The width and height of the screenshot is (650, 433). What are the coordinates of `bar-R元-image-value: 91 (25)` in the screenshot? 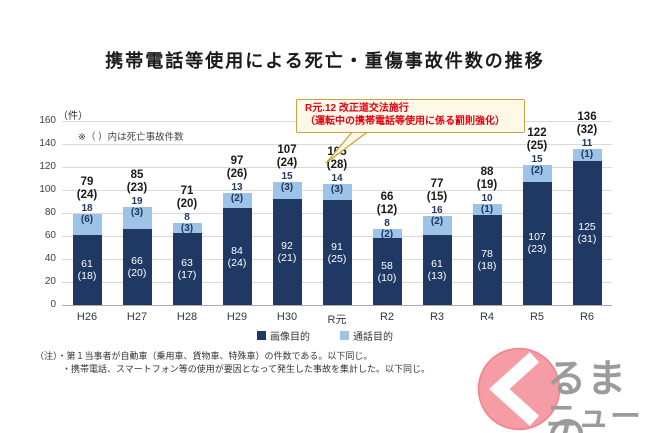 It's located at (337, 252).